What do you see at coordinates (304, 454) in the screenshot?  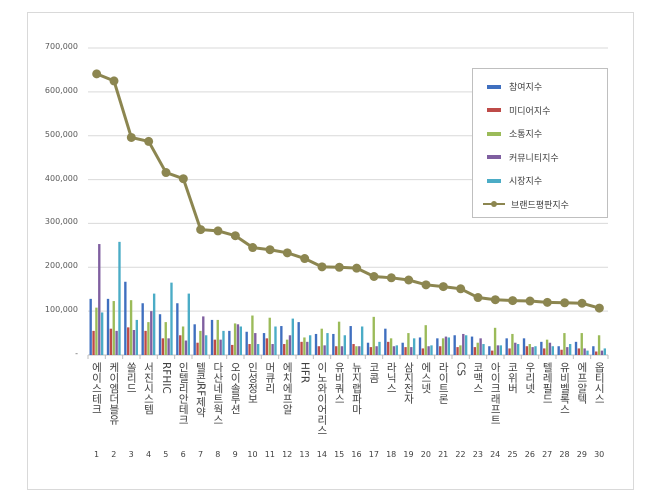 I see `x-rank-label: 13` at bounding box center [304, 454].